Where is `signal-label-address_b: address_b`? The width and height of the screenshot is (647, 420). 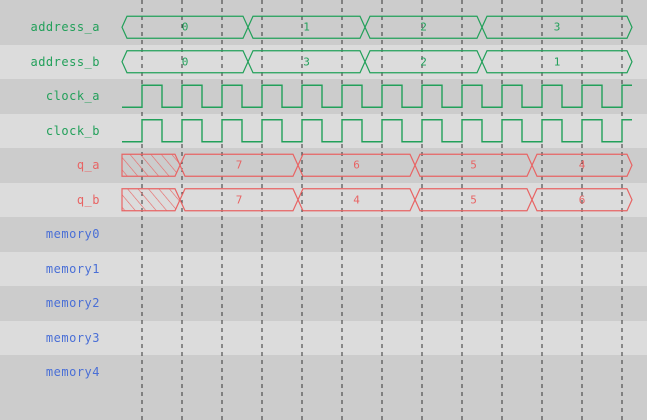
signal-label-address_b: address_b is located at coordinates (65, 61).